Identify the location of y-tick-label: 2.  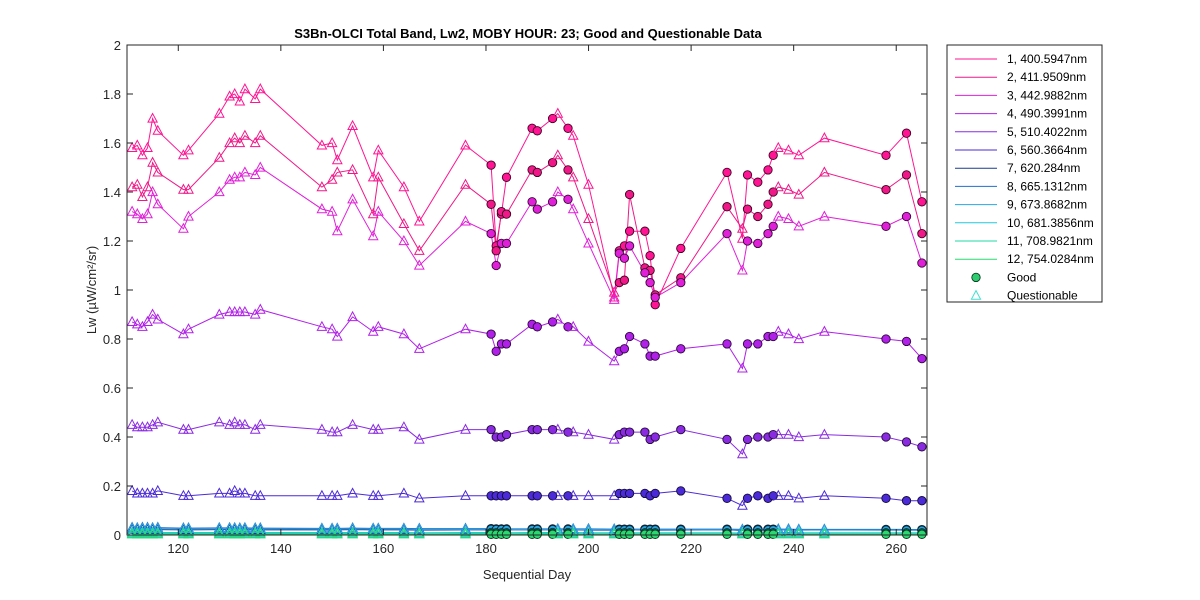
(117, 45).